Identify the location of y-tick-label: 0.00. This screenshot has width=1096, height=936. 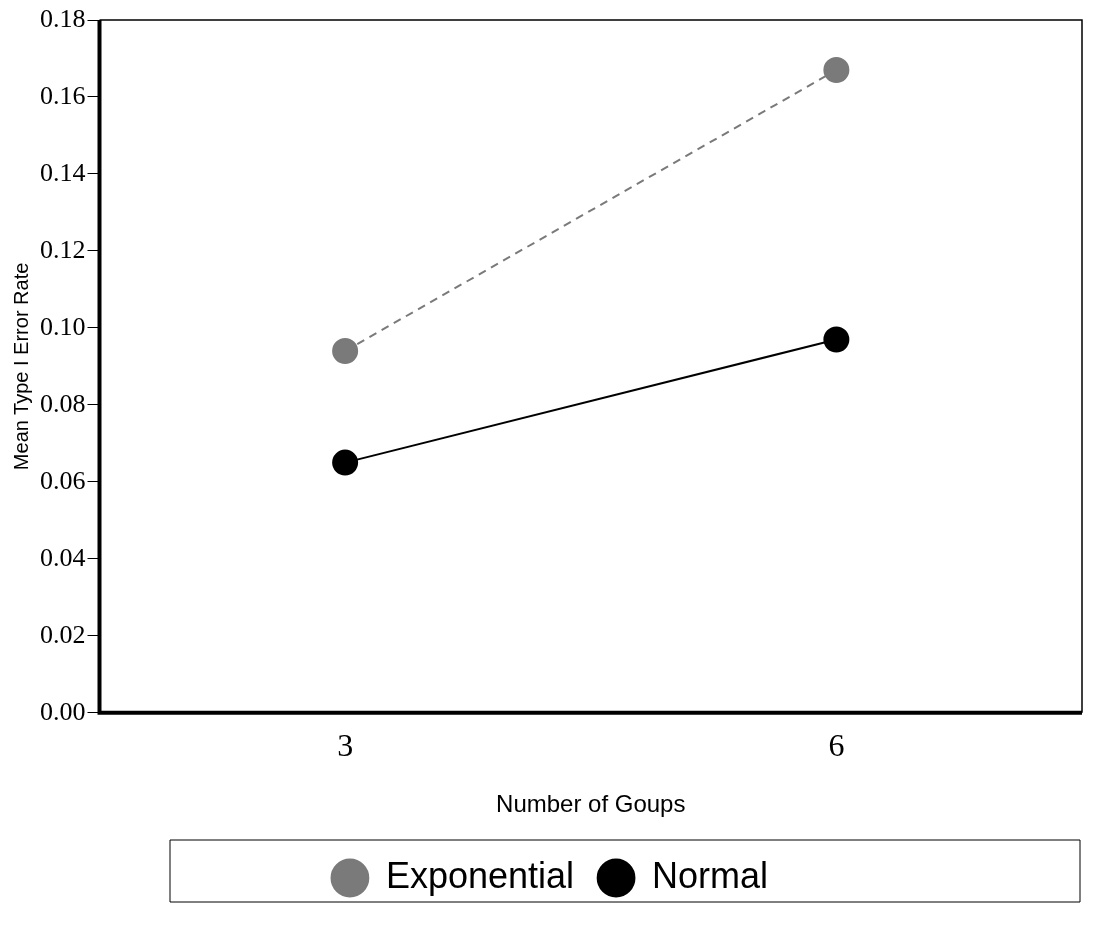
(63, 711).